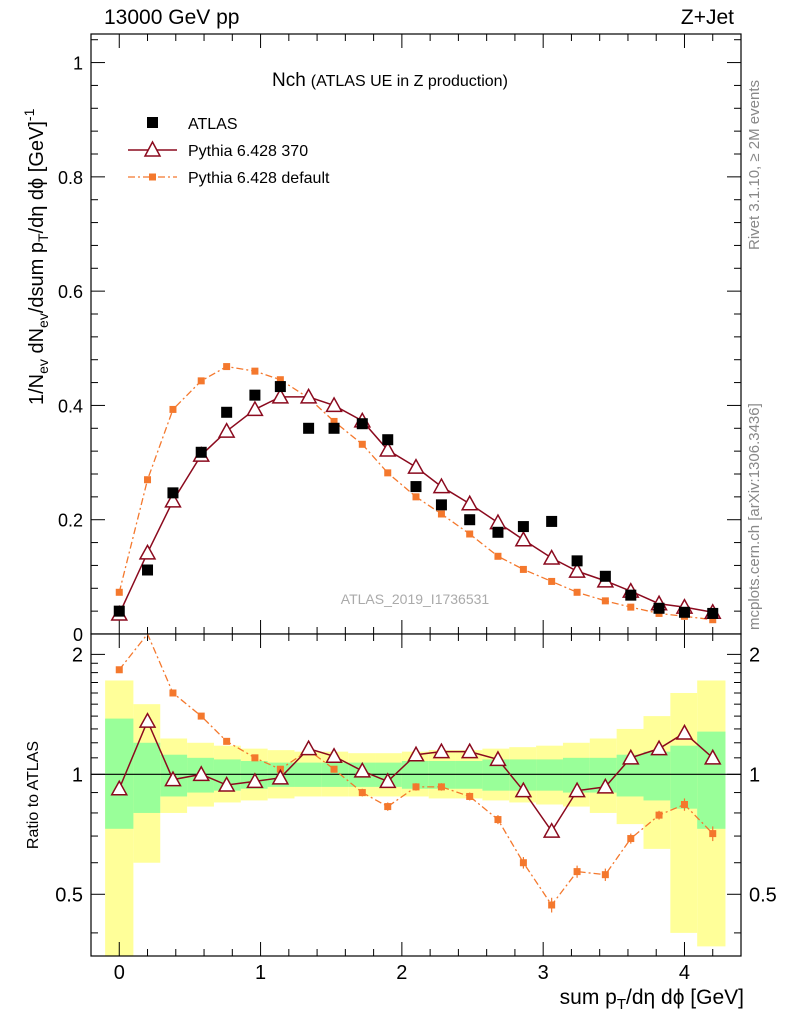  I want to click on y-label-part: dN, so click(37, 343).